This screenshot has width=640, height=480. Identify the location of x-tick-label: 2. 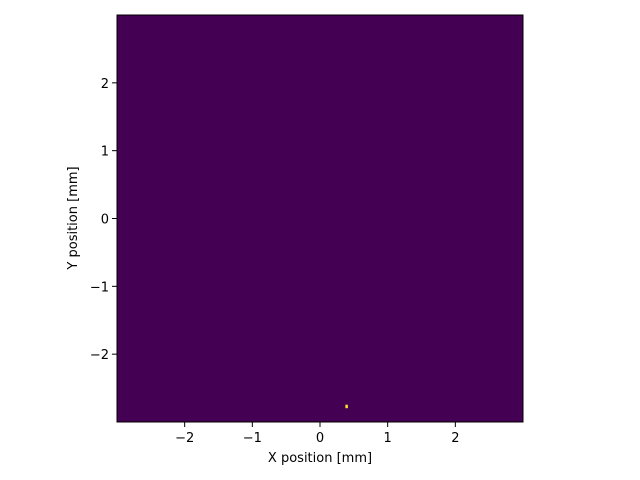
(455, 438).